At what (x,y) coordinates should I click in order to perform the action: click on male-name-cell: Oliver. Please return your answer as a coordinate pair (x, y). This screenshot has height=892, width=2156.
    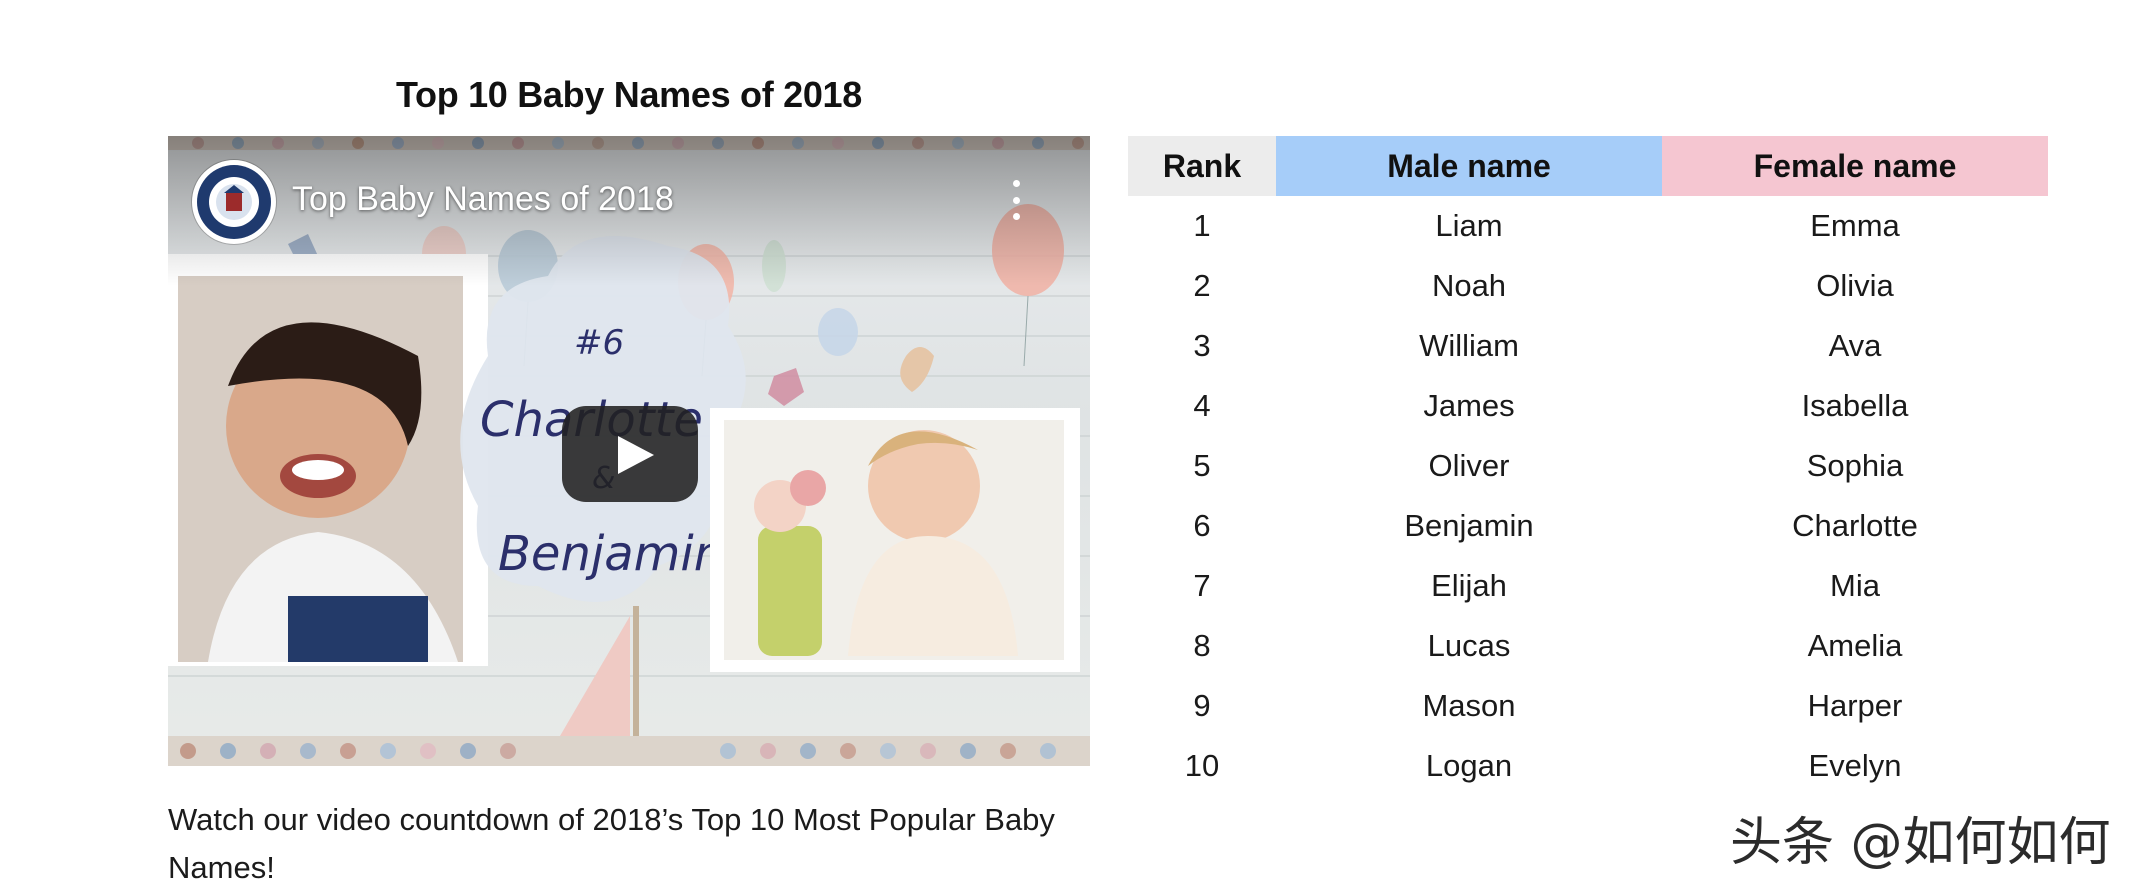
    Looking at the image, I should click on (1469, 465).